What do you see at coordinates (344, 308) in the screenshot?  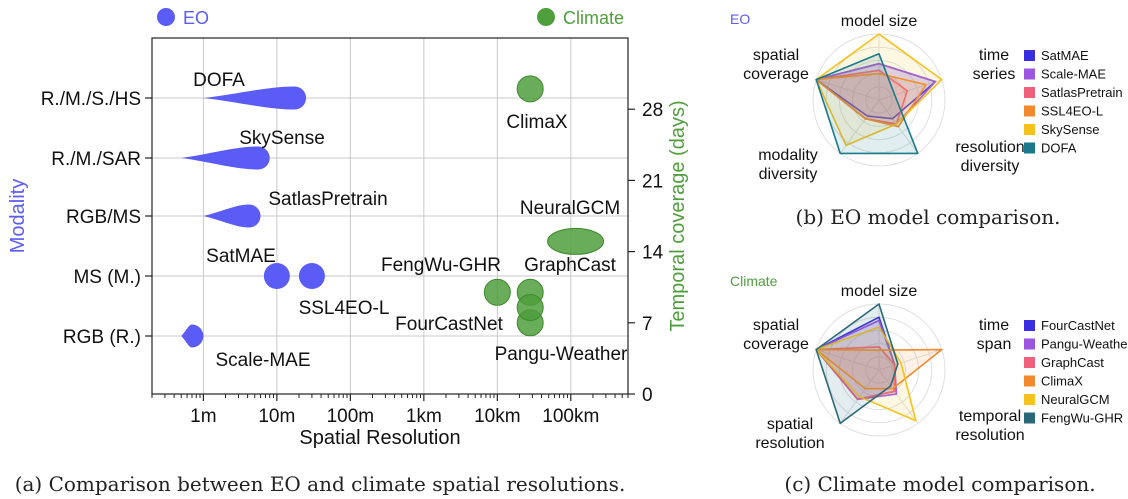 I see `eo-label-ssl4eo-l: SSL4EO-L` at bounding box center [344, 308].